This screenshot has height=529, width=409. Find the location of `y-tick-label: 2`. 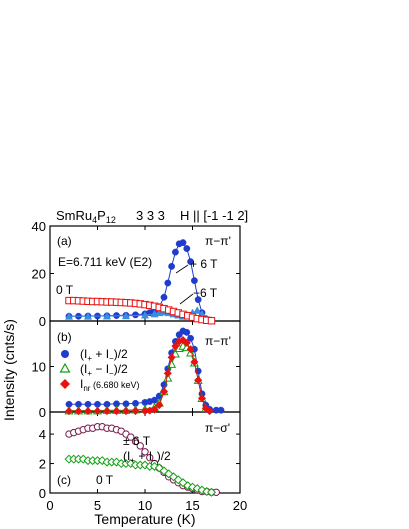

y-tick-label: 2 is located at coordinates (42, 464).